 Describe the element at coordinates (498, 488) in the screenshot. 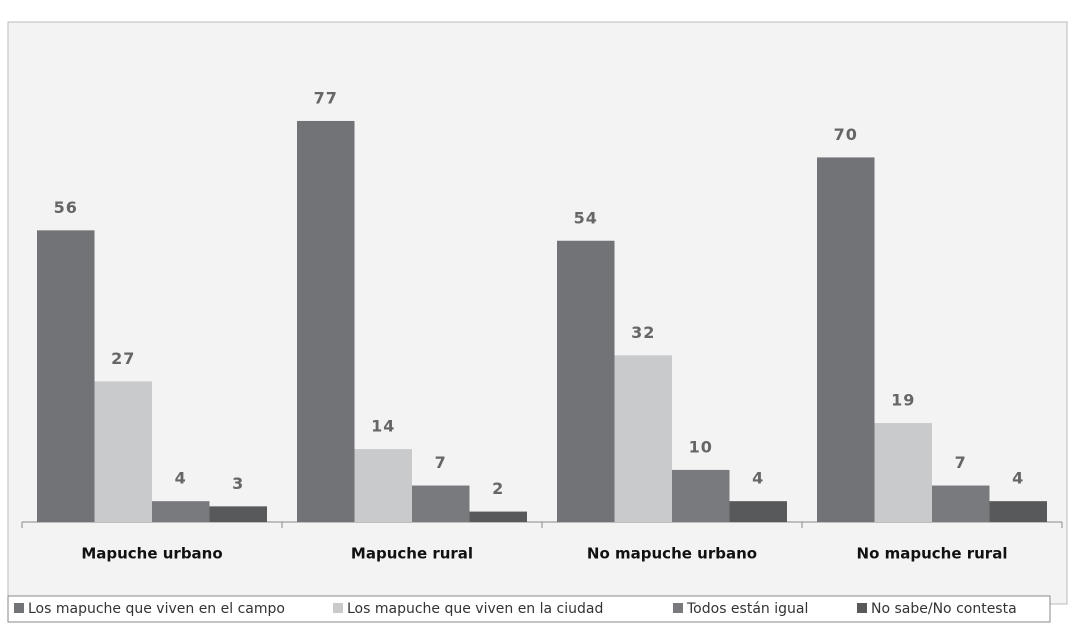

I see `data-label: 2` at that location.